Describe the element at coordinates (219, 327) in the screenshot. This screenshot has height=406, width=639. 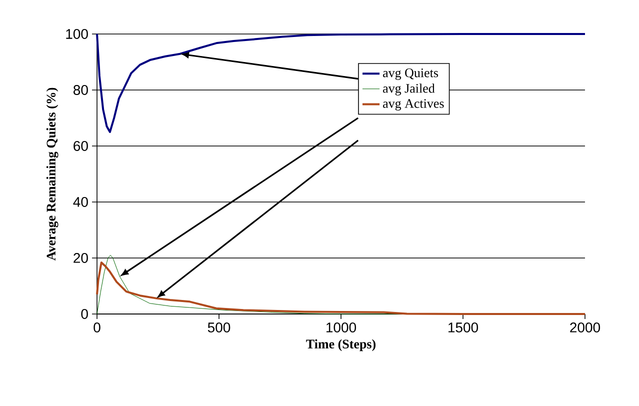
I see `x-tick-label: 500` at that location.